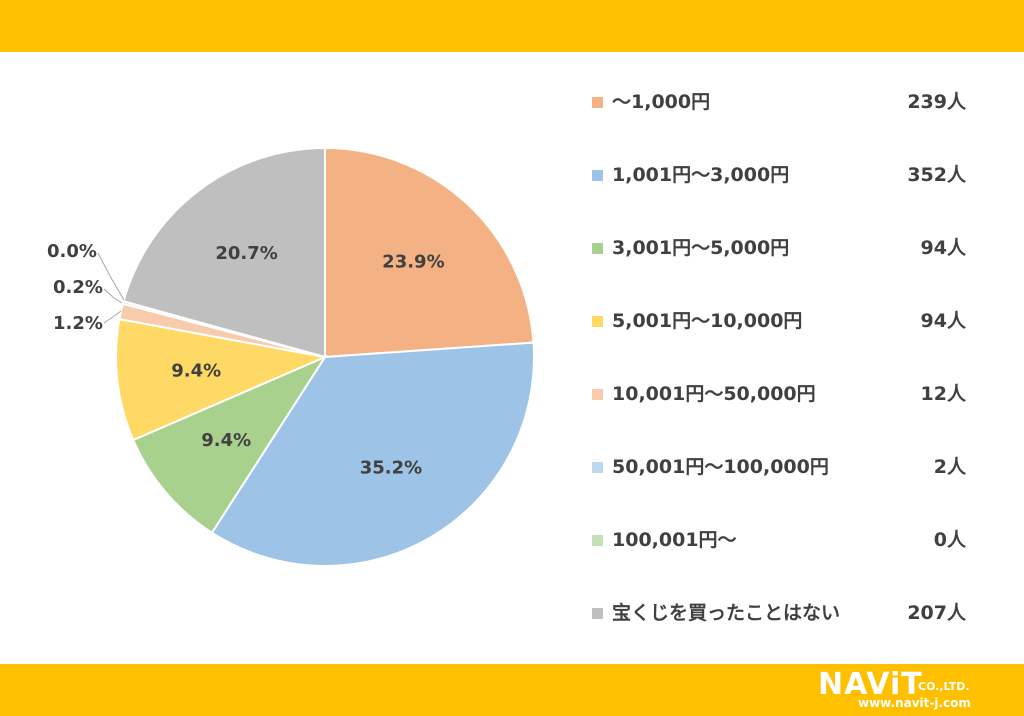 This screenshot has width=1024, height=716. What do you see at coordinates (936, 102) in the screenshot?
I see `legend-count-1: 239人` at bounding box center [936, 102].